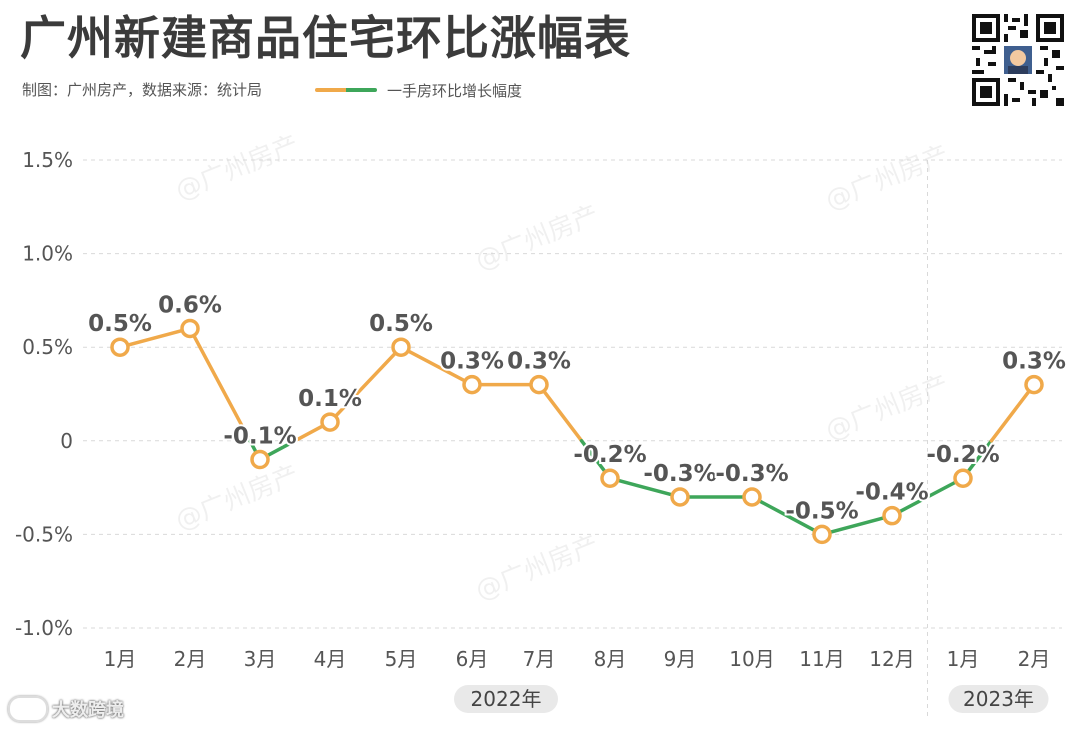  Describe the element at coordinates (821, 511) in the screenshot. I see `data-label: -0.5%` at that location.